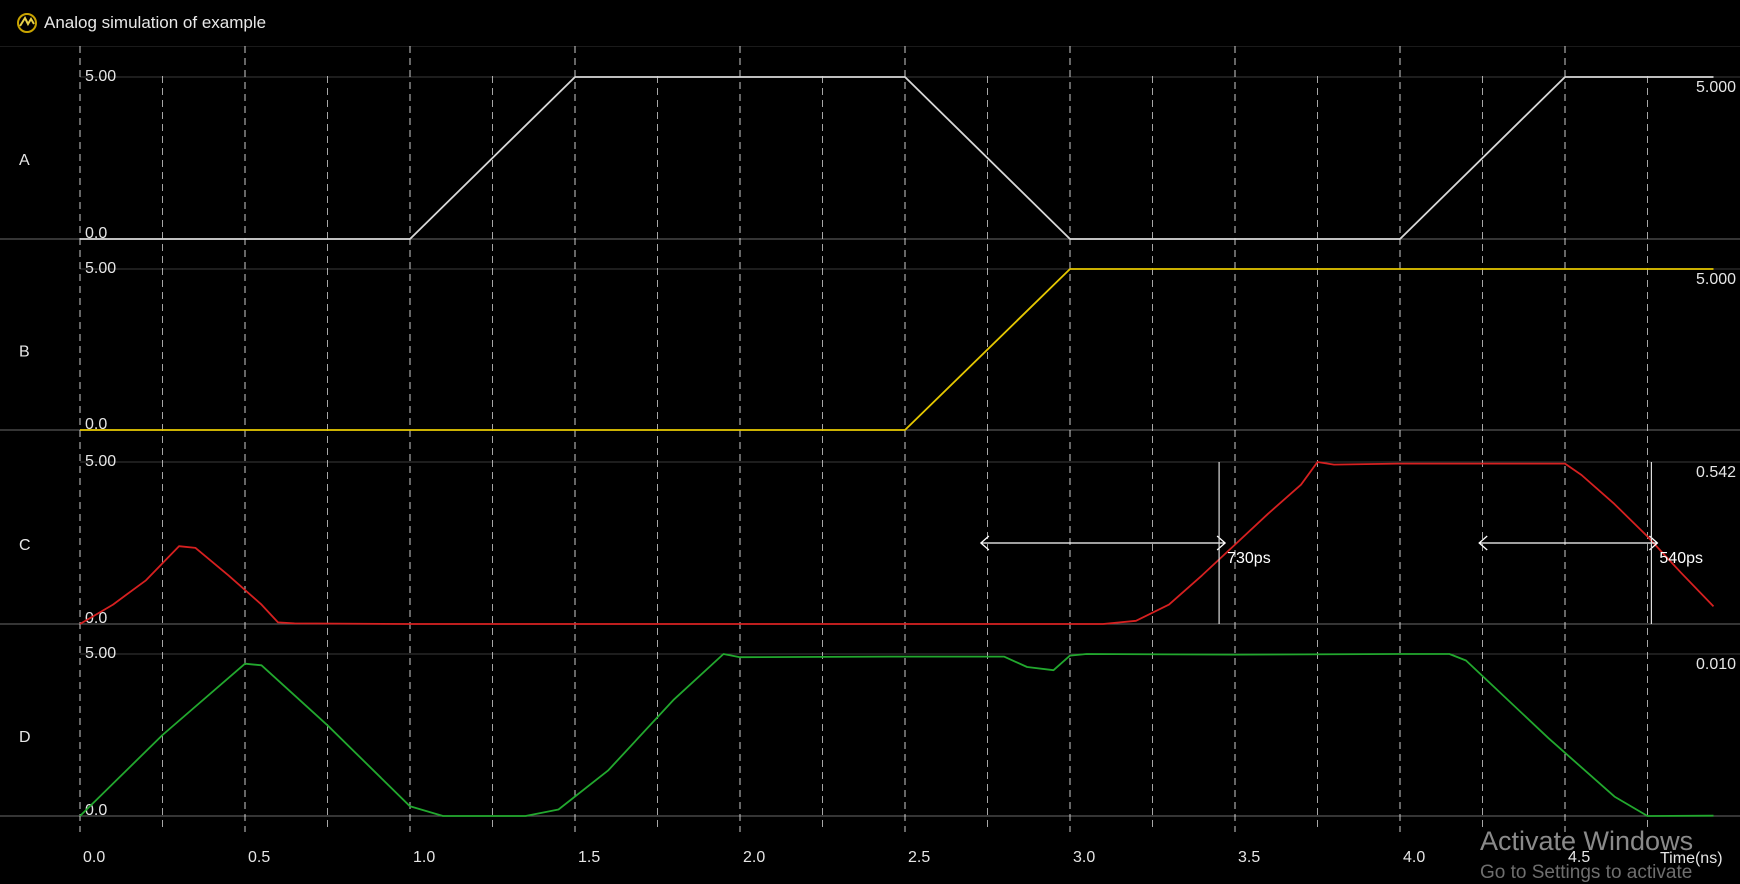 This screenshot has width=1740, height=884. I want to click on x-tick-label: 3.5, so click(1249, 857).